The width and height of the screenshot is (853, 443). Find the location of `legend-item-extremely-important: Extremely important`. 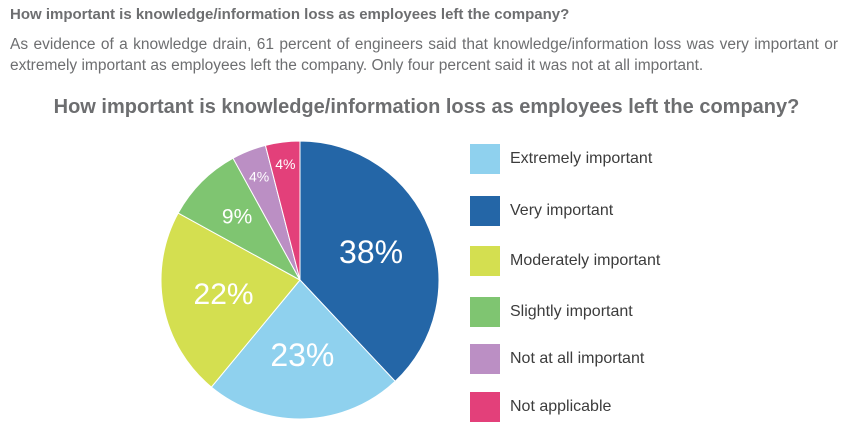

legend-item-extremely-important: Extremely important is located at coordinates (561, 159).